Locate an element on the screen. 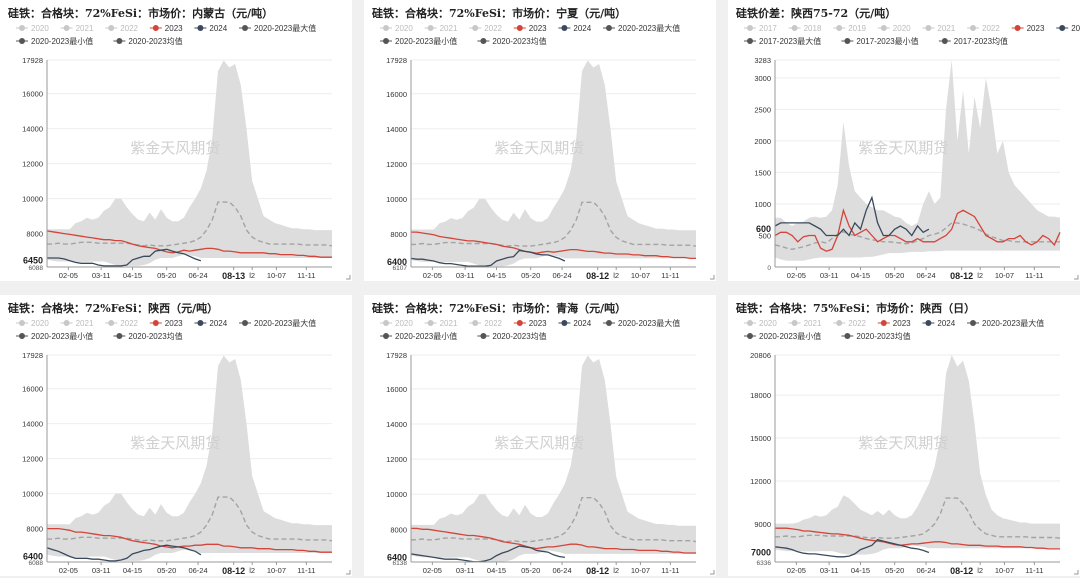 This screenshot has height=578, width=1080. y-tick-label: 10000 is located at coordinates (396, 199).